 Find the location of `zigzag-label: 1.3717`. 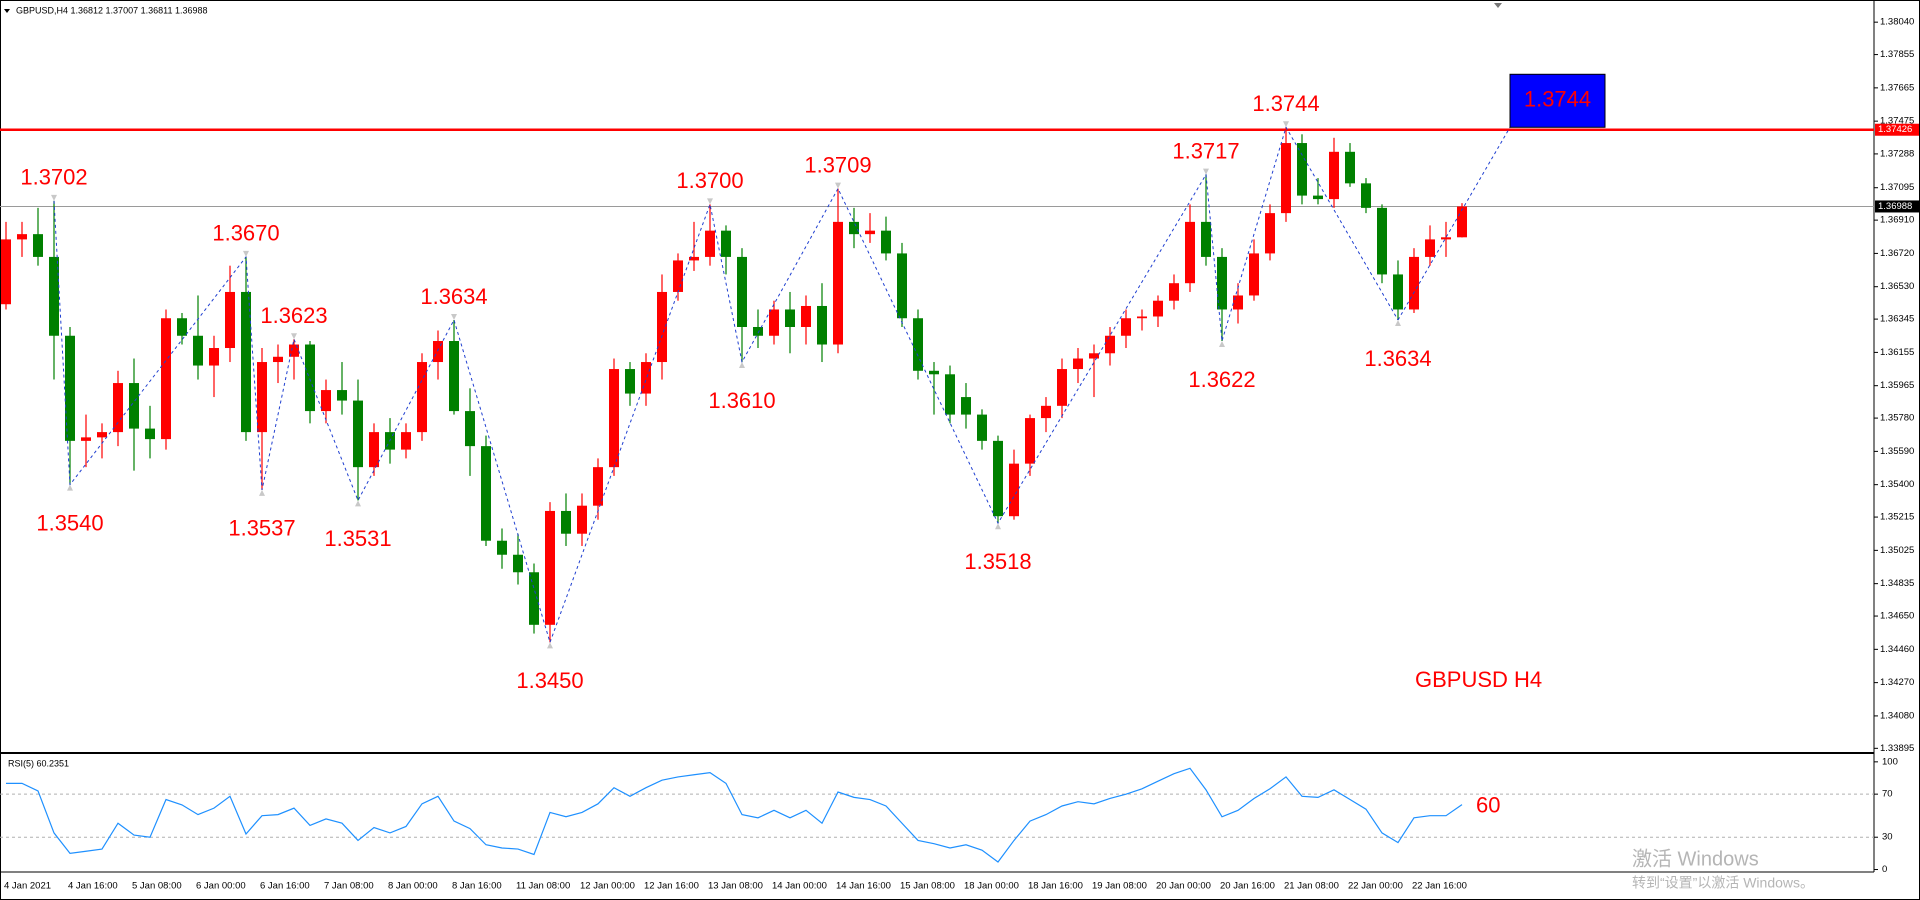

zigzag-label: 1.3717 is located at coordinates (1205, 150).